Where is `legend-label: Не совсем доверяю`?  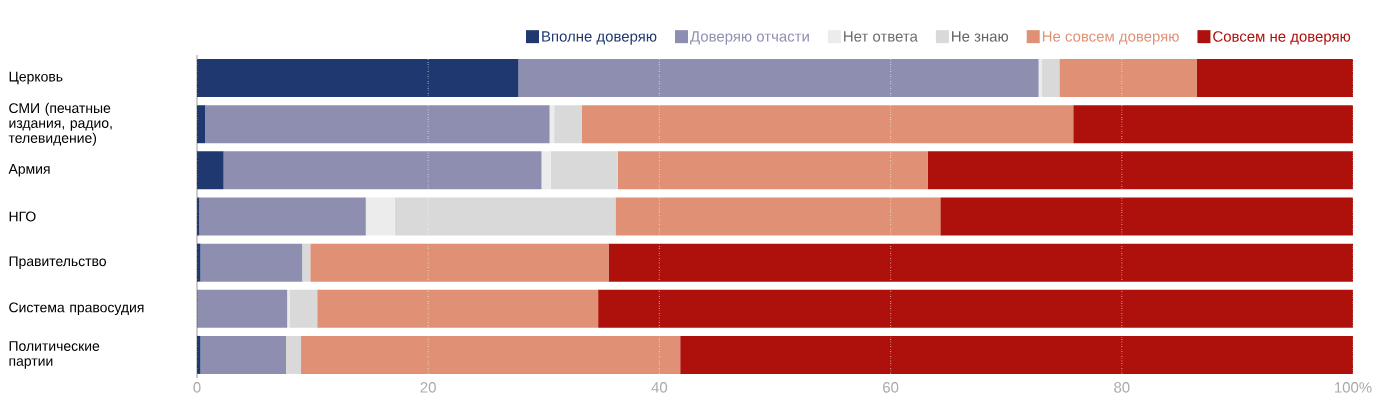
legend-label: Не совсем доверяю is located at coordinates (1110, 38).